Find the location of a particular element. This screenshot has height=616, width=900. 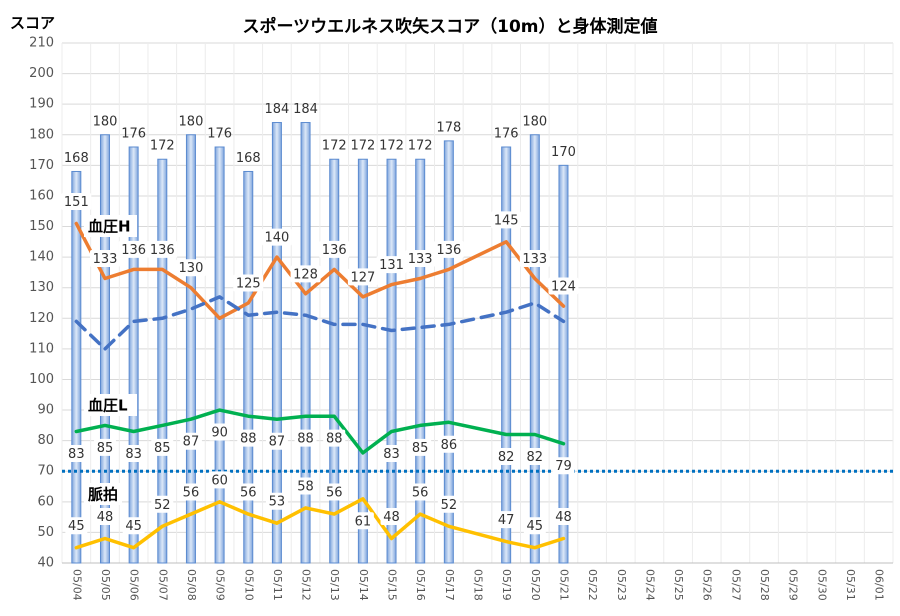

series-label-pulse: 脈拍 is located at coordinates (103, 495).